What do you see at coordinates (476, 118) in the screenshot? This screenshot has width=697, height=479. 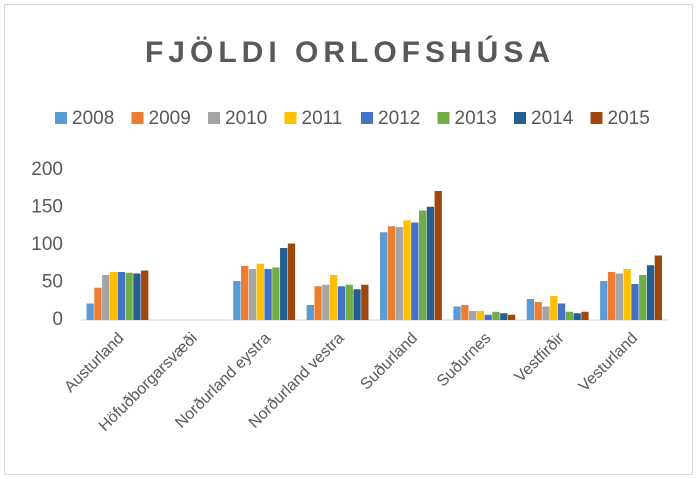 I see `legend-label: 2013` at bounding box center [476, 118].